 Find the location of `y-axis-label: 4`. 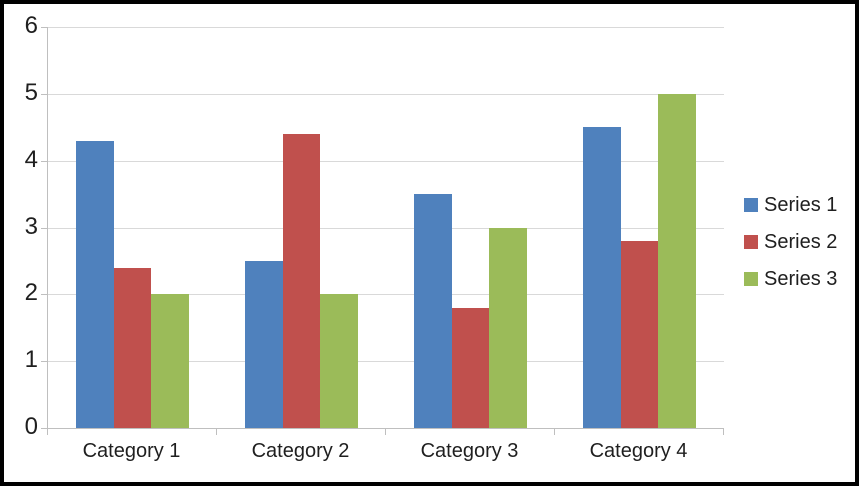

y-axis-label: 4 is located at coordinates (31, 159).